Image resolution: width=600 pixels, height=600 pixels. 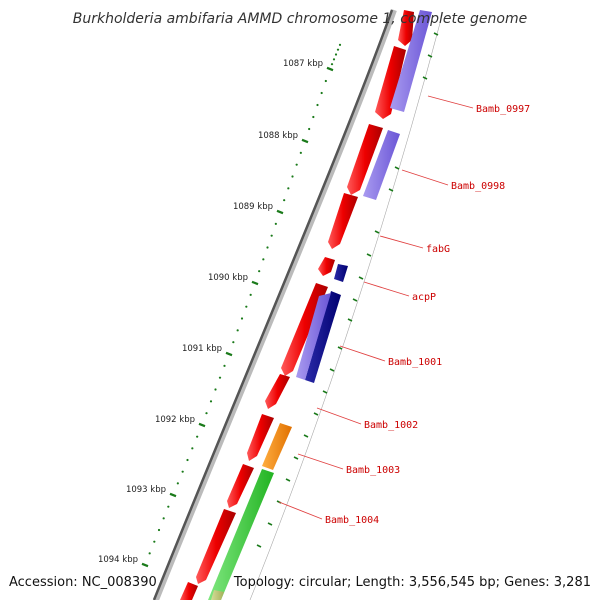 What do you see at coordinates (503, 109) in the screenshot?
I see `gene-label: Bamb_0997` at bounding box center [503, 109].